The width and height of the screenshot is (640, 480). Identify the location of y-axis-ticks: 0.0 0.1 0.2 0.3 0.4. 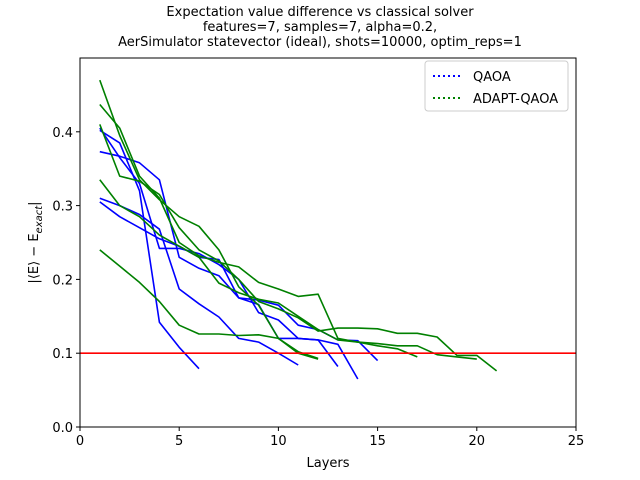
(66, 281).